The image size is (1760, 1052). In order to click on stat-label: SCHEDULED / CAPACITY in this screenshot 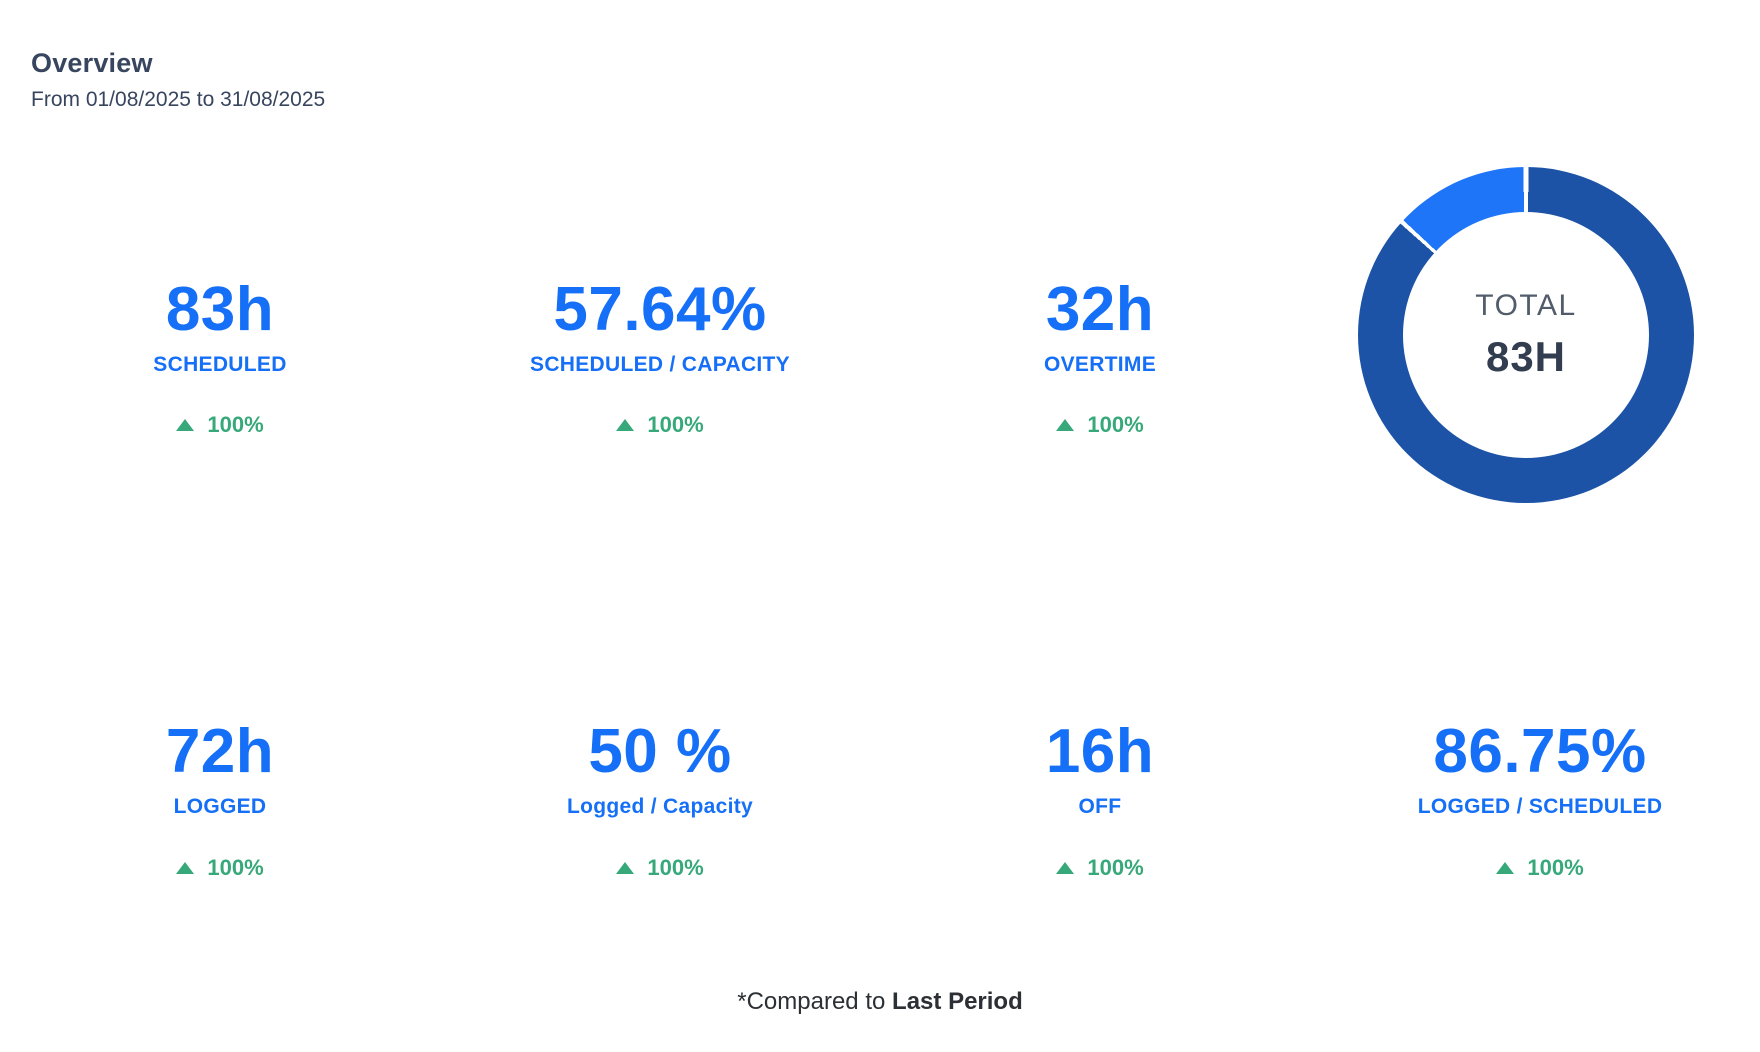, I will do `click(660, 364)`.